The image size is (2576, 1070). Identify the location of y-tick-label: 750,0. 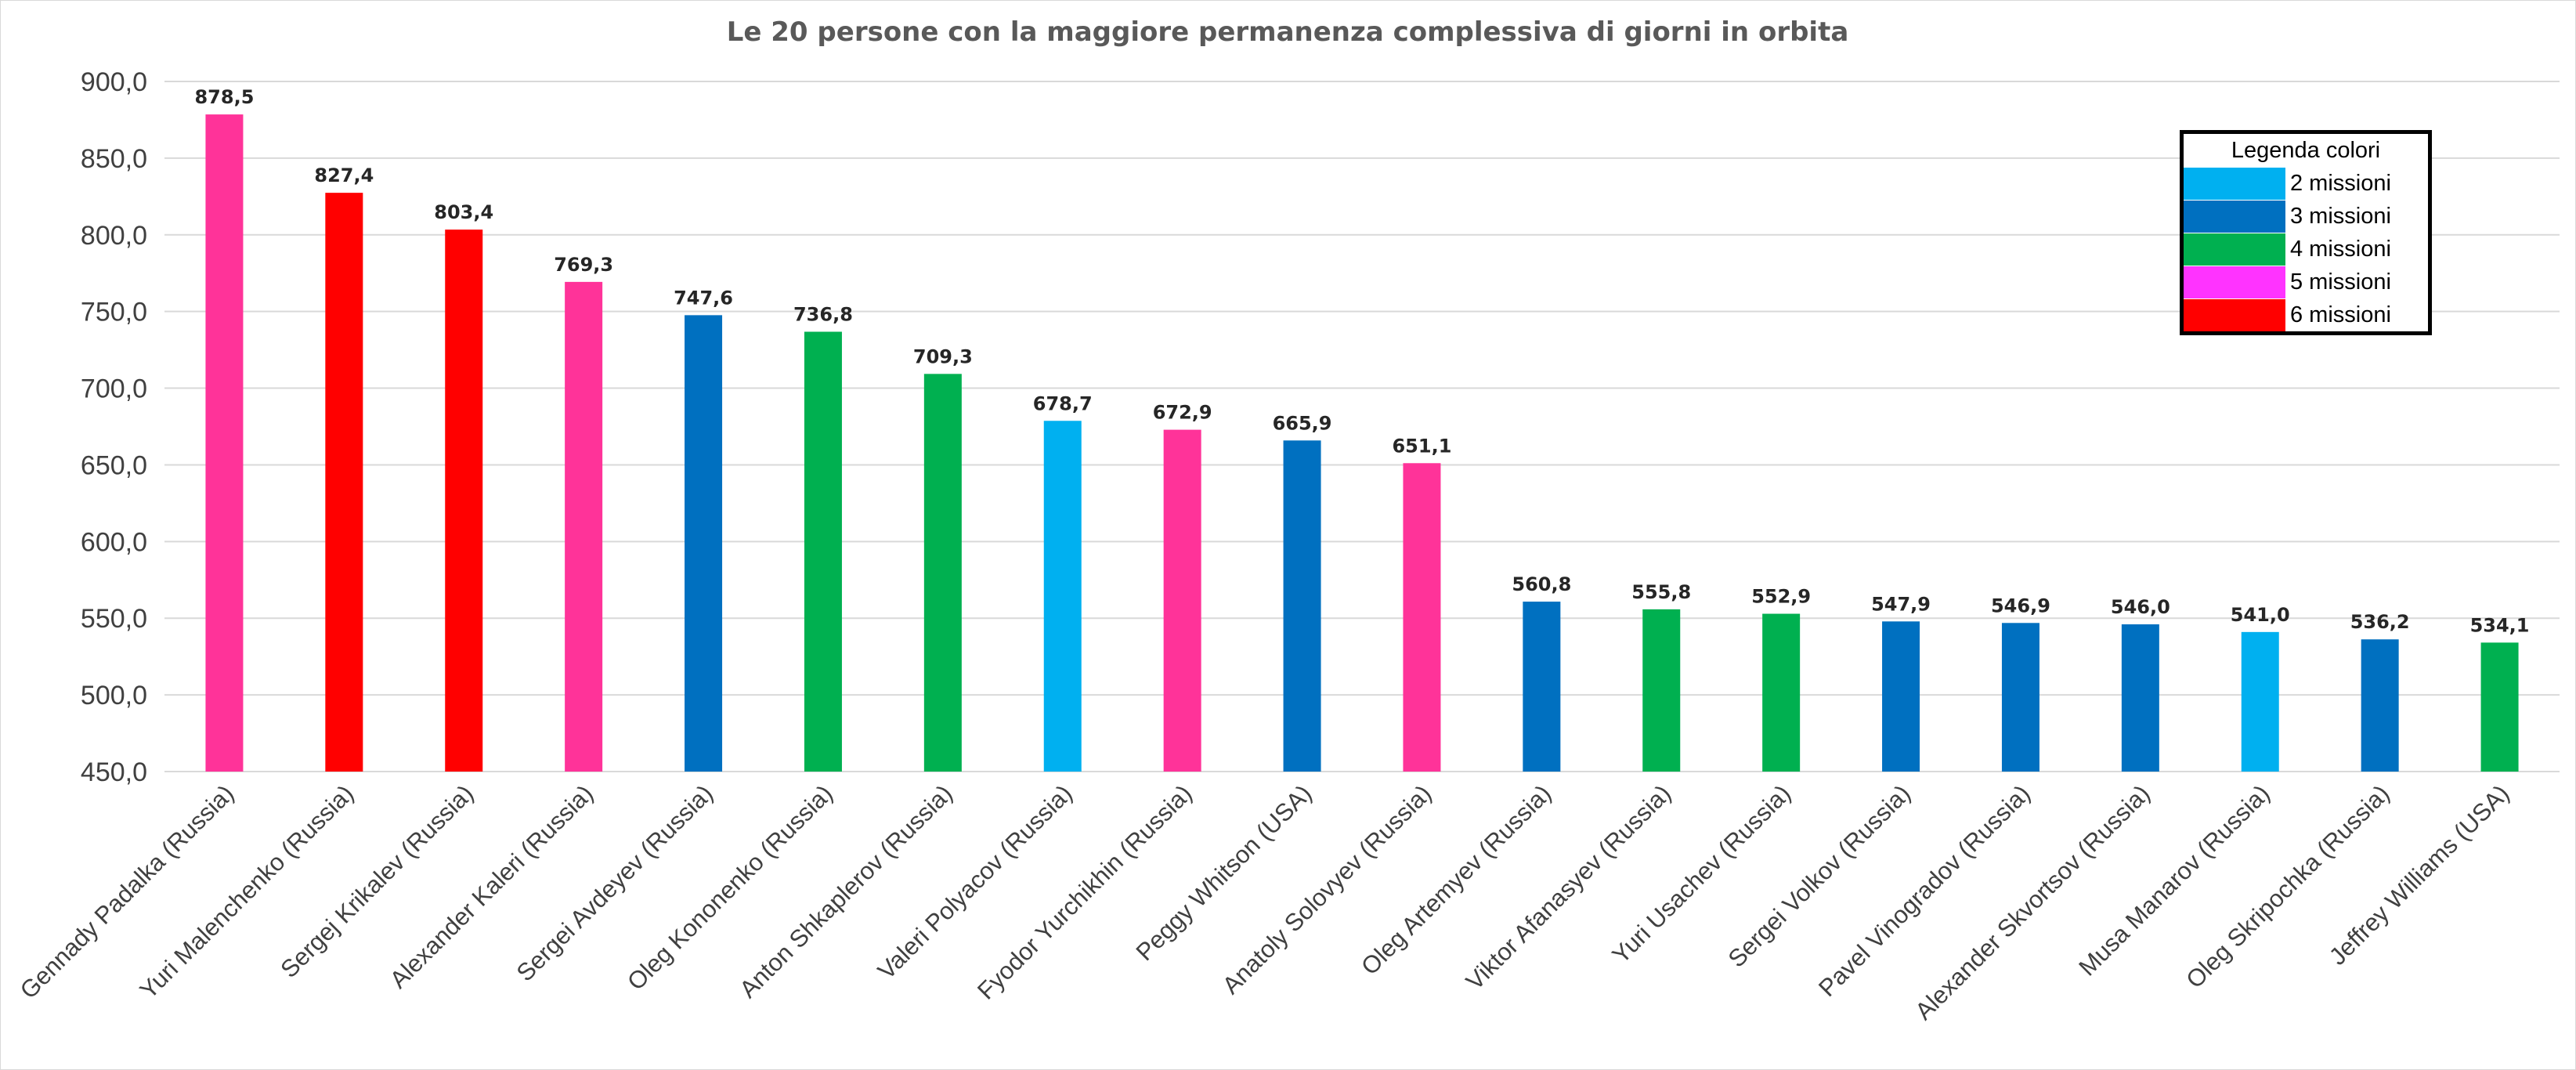
(114, 312).